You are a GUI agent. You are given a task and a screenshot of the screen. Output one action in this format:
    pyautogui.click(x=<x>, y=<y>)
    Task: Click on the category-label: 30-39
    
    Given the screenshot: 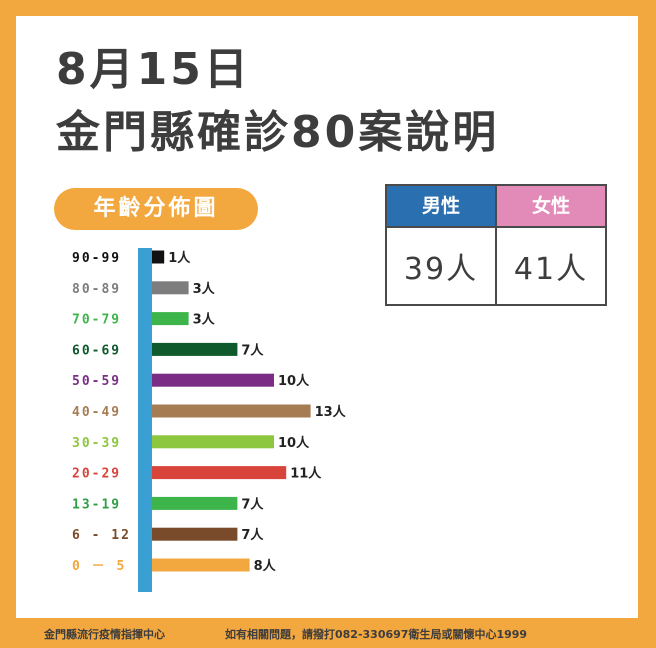 What is the action you would take?
    pyautogui.click(x=96, y=443)
    